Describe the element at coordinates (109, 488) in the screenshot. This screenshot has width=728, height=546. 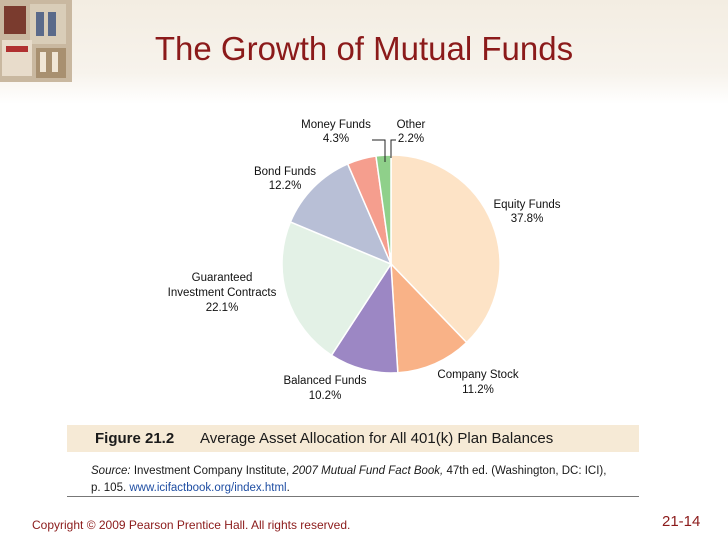
I see `source-page: p. 105.` at that location.